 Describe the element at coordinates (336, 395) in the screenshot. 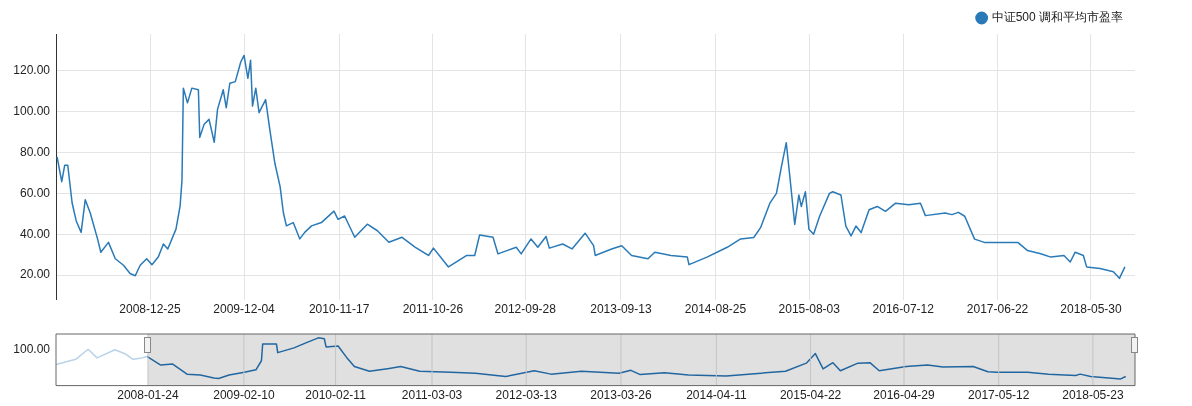

I see `x-tick-label: 2010-02-11` at that location.